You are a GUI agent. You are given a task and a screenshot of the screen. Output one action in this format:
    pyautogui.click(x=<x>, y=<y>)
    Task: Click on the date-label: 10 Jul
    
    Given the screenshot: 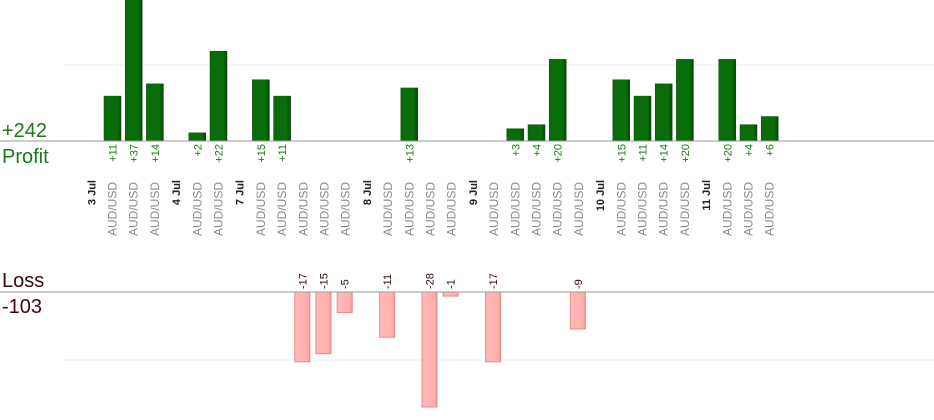 What is the action you would take?
    pyautogui.click(x=601, y=195)
    